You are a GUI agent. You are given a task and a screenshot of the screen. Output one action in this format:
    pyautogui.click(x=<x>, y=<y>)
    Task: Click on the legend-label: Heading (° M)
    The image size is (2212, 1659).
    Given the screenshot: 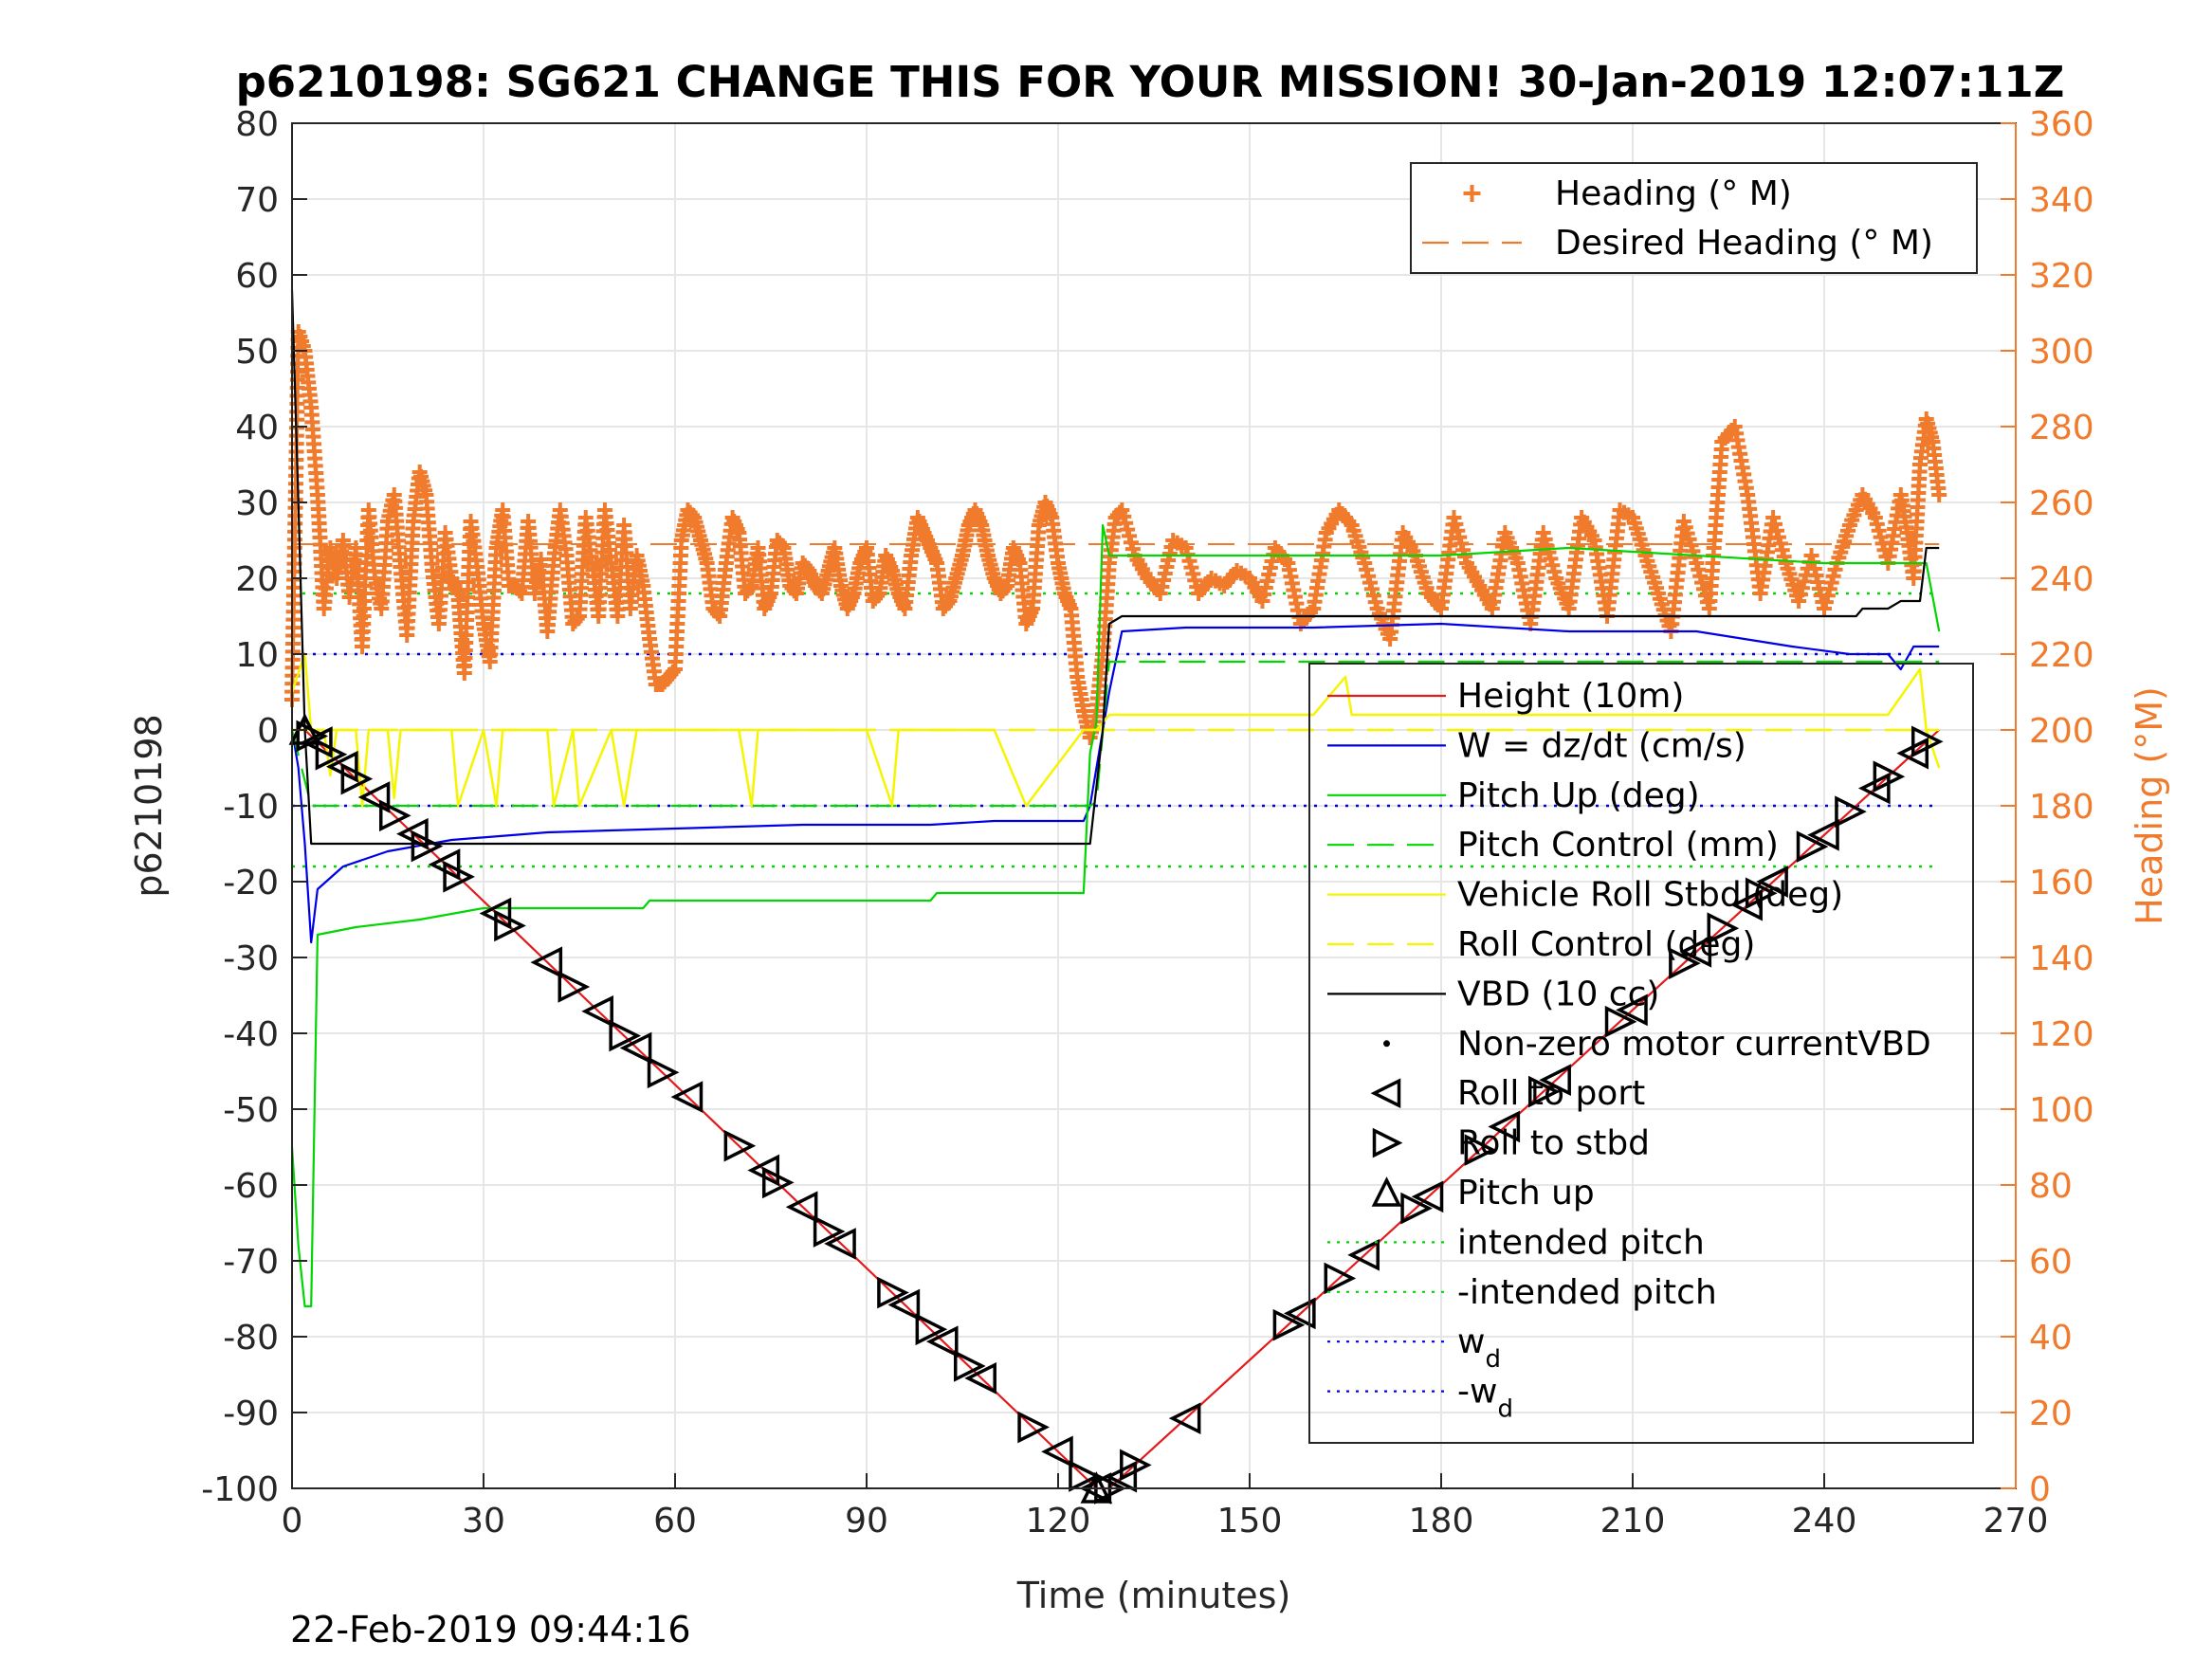 What is the action you would take?
    pyautogui.click(x=1673, y=193)
    